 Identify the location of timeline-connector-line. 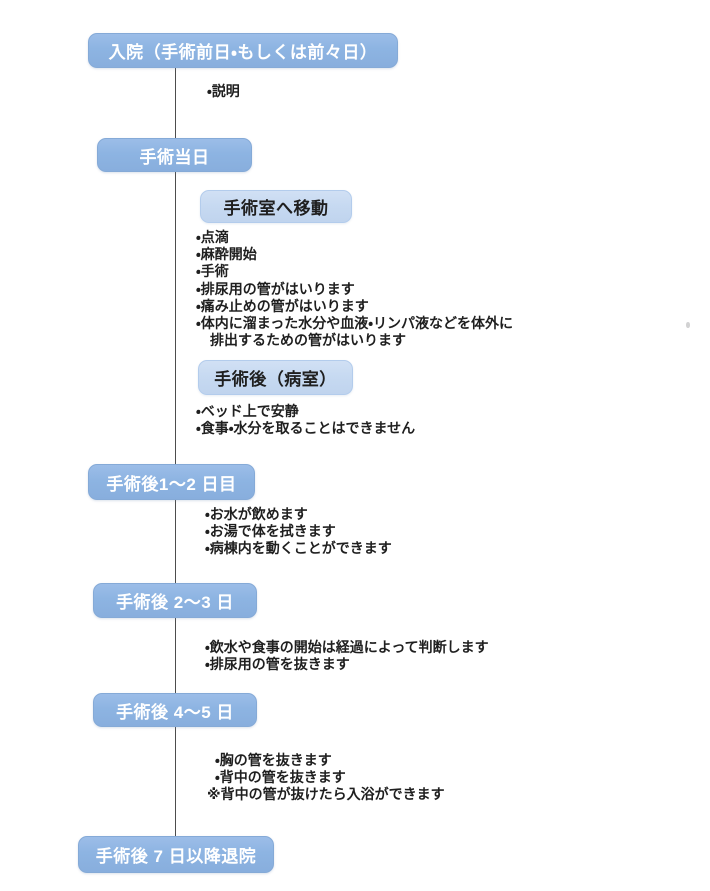
(175, 445).